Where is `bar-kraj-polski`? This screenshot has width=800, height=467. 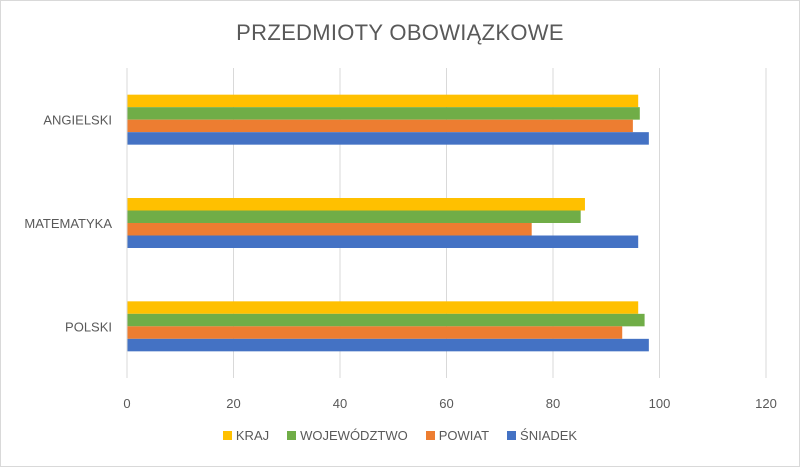
bar-kraj-polski is located at coordinates (383, 307).